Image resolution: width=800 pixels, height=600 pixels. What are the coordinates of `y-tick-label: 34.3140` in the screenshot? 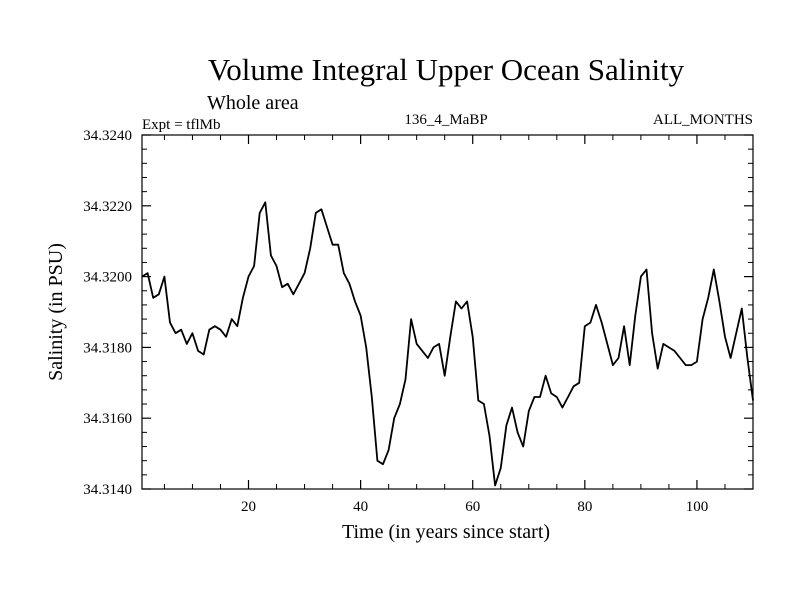 It's located at (107, 490).